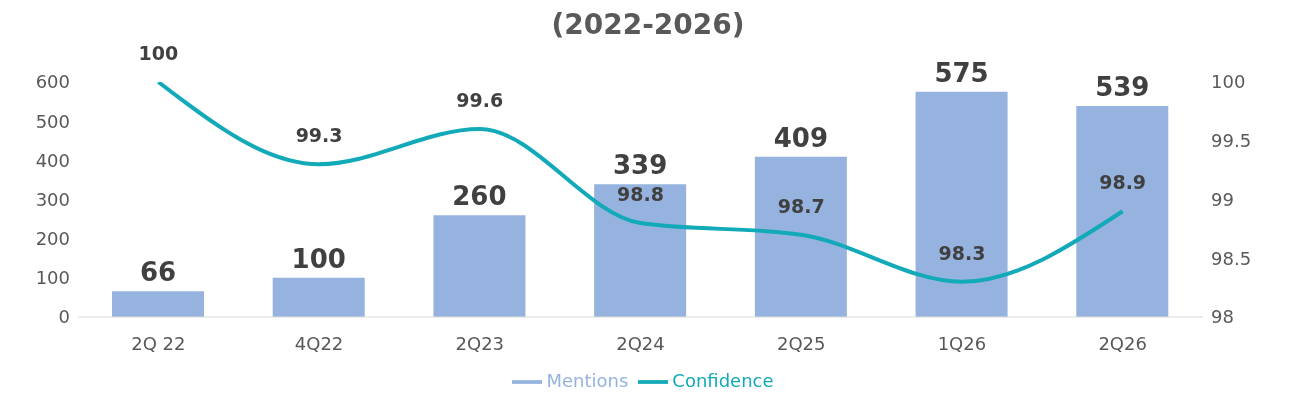 The height and width of the screenshot is (412, 1301). Describe the element at coordinates (801, 205) in the screenshot. I see `data-label: 98.7` at that location.